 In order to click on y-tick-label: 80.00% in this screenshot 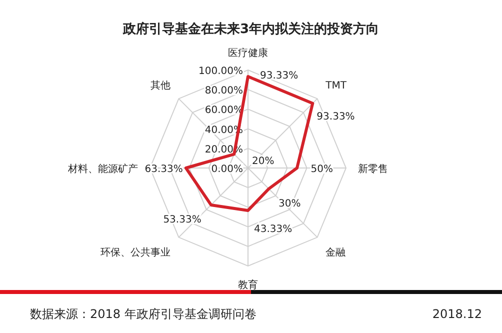, I will do `click(223, 91)`.